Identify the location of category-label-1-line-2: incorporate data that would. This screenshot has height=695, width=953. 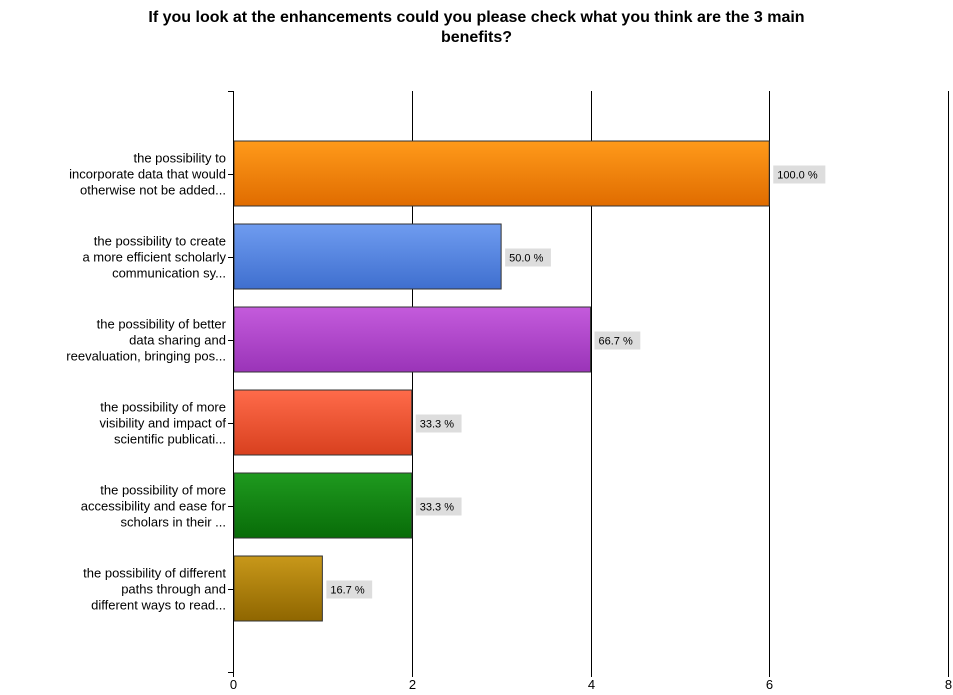
(147, 174).